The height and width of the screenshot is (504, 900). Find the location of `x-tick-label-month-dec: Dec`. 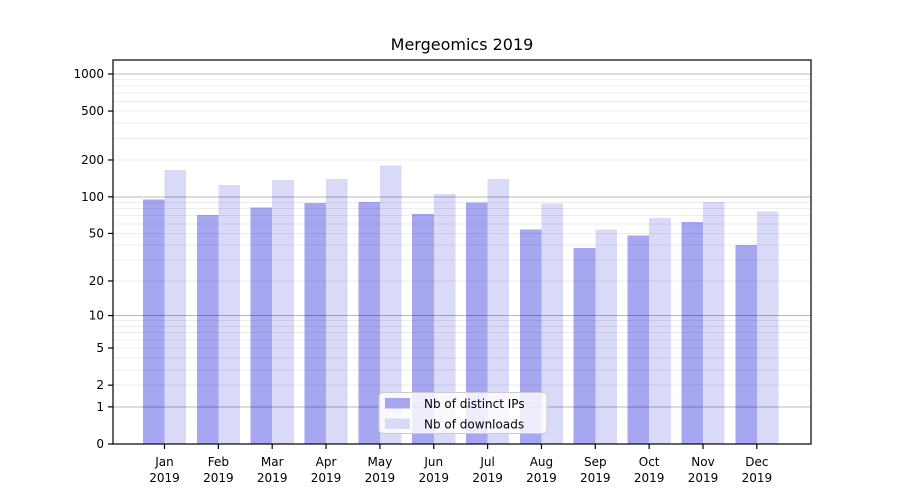

x-tick-label-month-dec: Dec is located at coordinates (756, 462).